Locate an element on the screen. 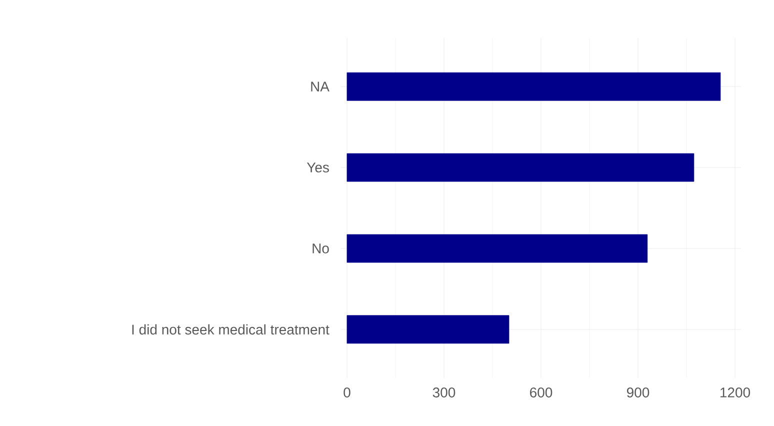 Image resolution: width=774 pixels, height=426 pixels. y-tick-label: NA is located at coordinates (320, 87).